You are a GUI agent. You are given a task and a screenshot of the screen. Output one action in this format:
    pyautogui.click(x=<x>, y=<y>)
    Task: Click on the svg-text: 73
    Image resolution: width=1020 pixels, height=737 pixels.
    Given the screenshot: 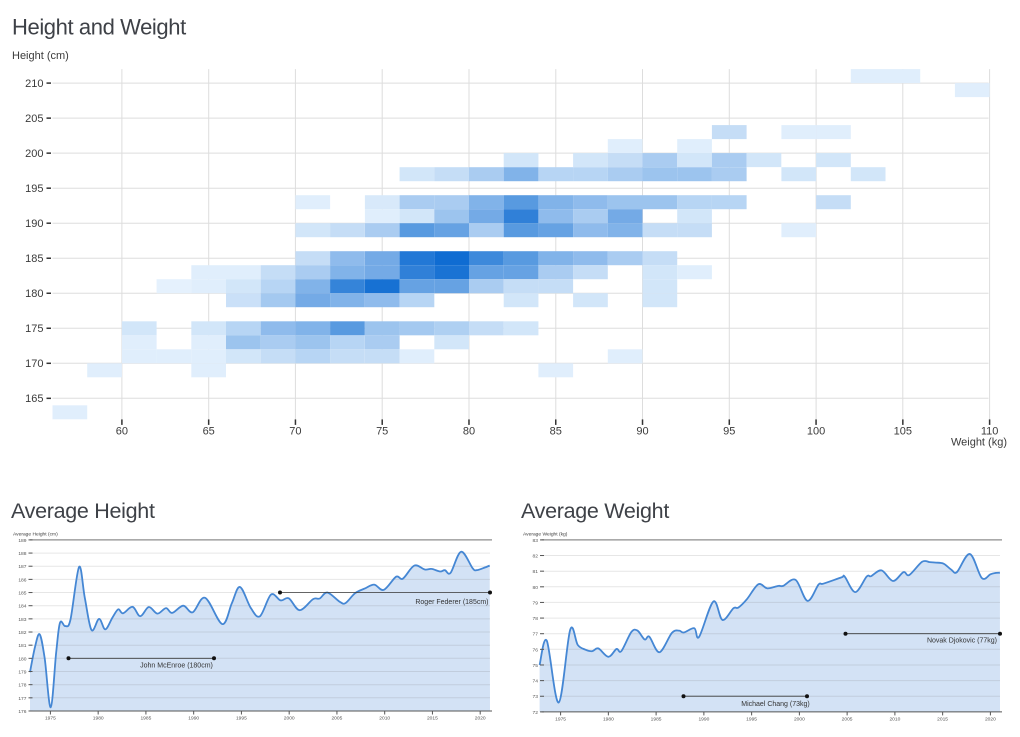 What is the action you would take?
    pyautogui.click(x=536, y=697)
    